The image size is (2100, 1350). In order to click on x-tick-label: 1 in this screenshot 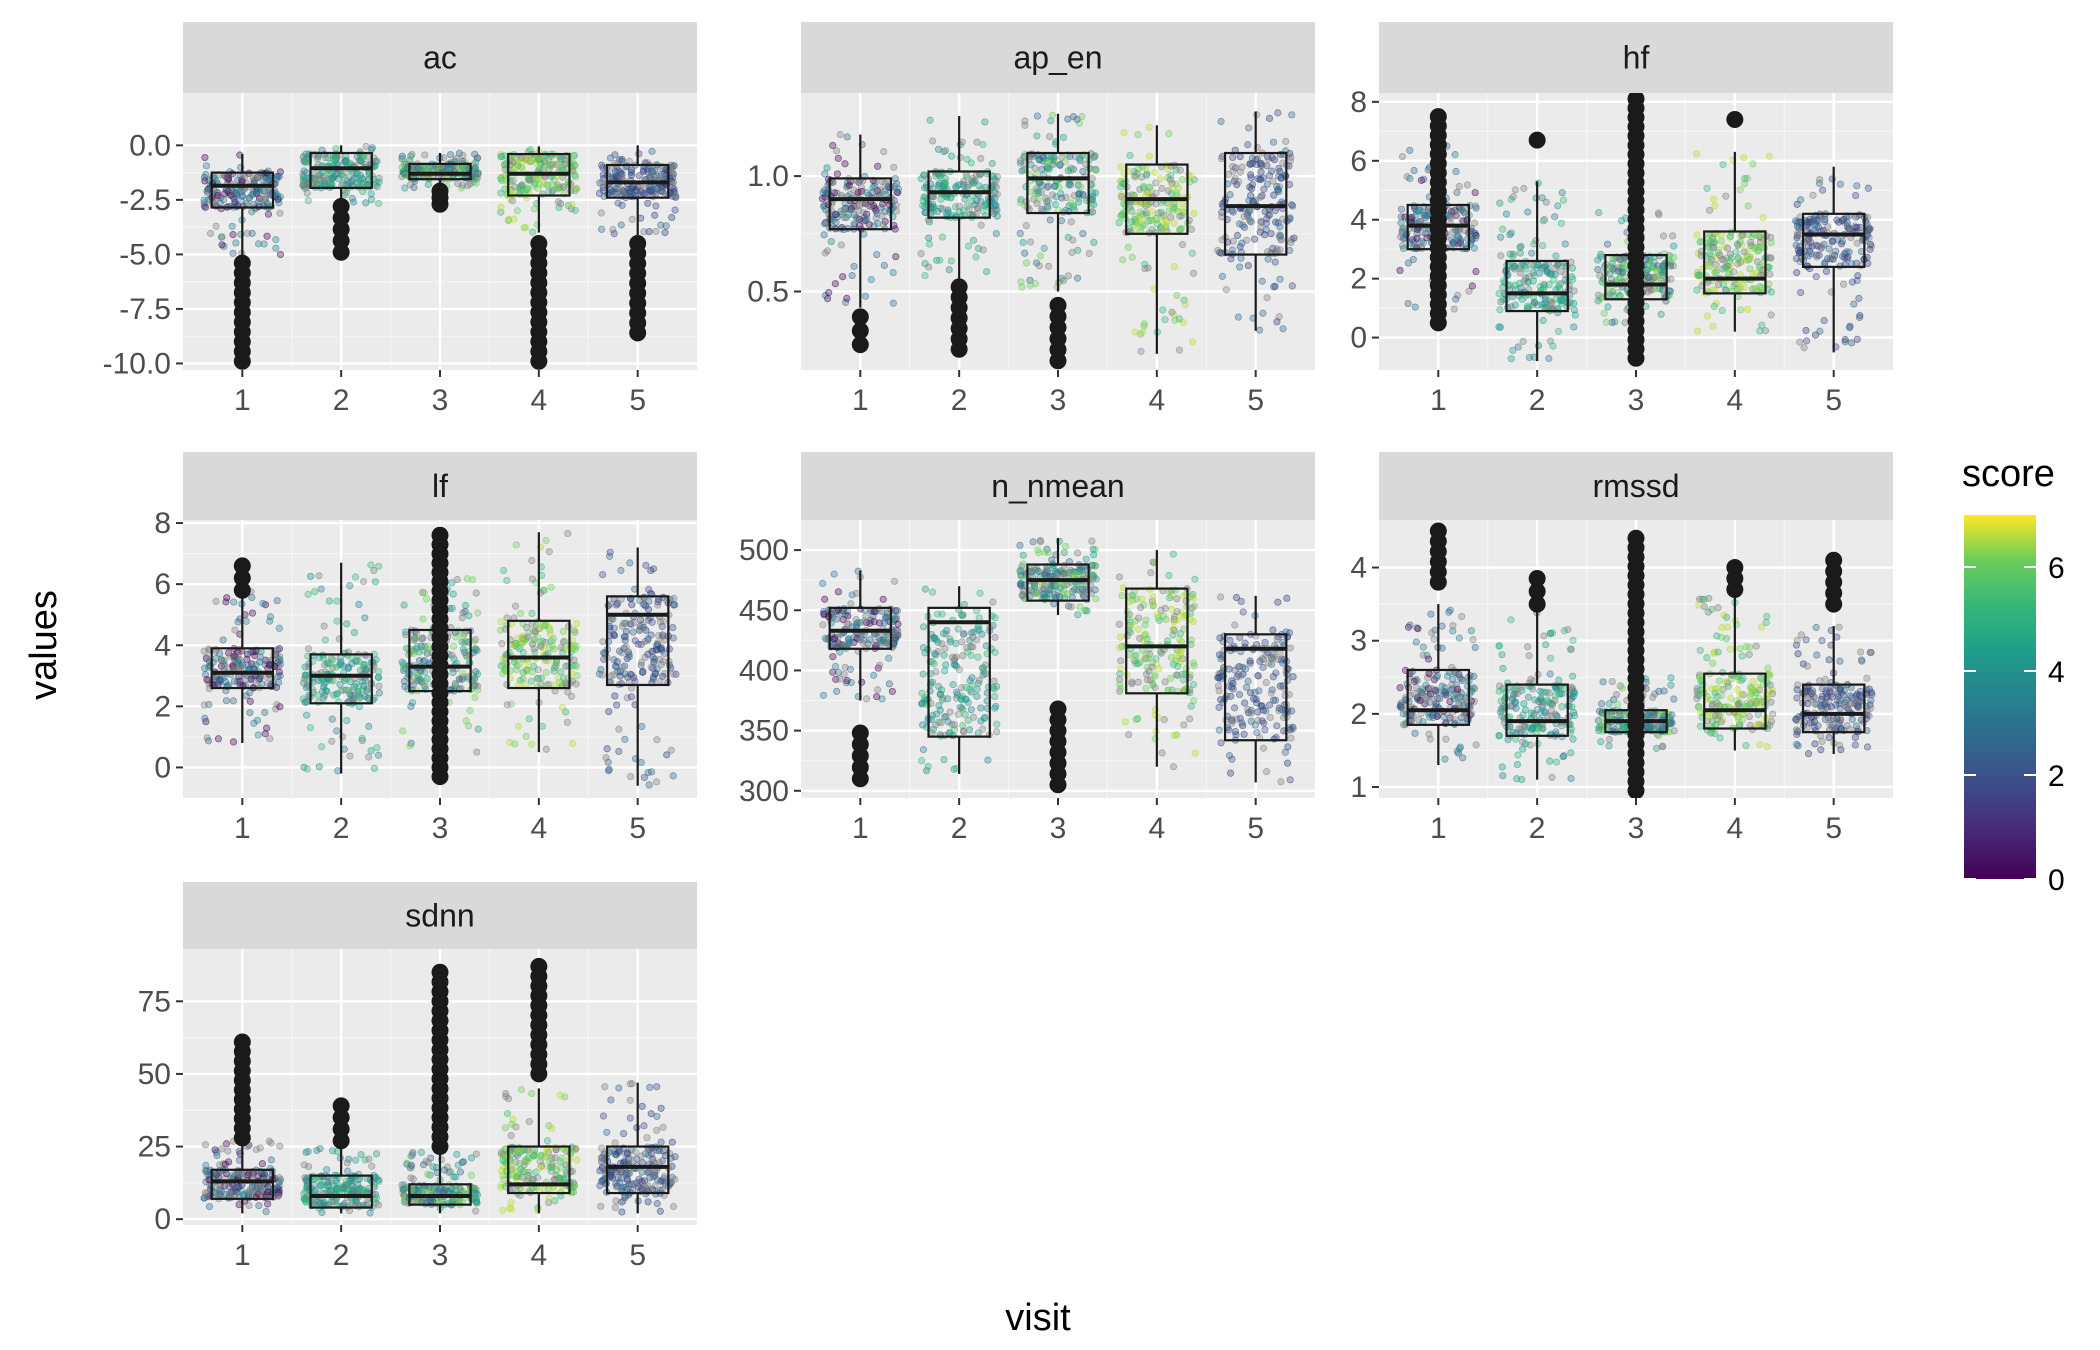, I will do `click(860, 828)`.